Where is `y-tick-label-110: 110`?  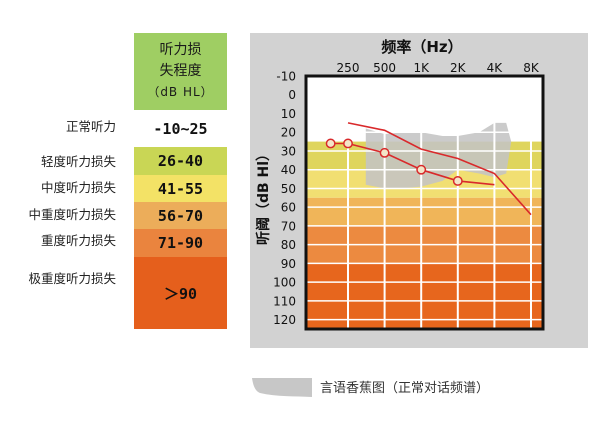
y-tick-label-110: 110 is located at coordinates (284, 301).